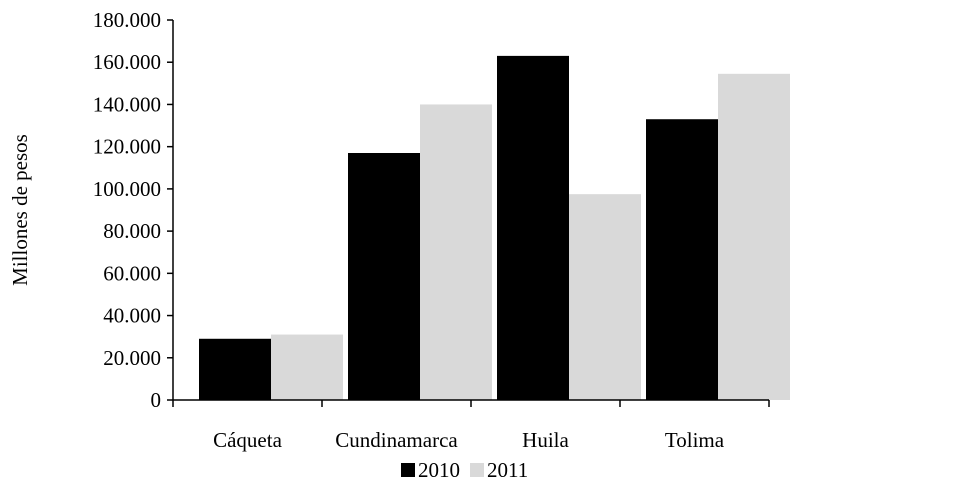 This screenshot has height=485, width=956. I want to click on x-tick-label: Tolima, so click(695, 440).